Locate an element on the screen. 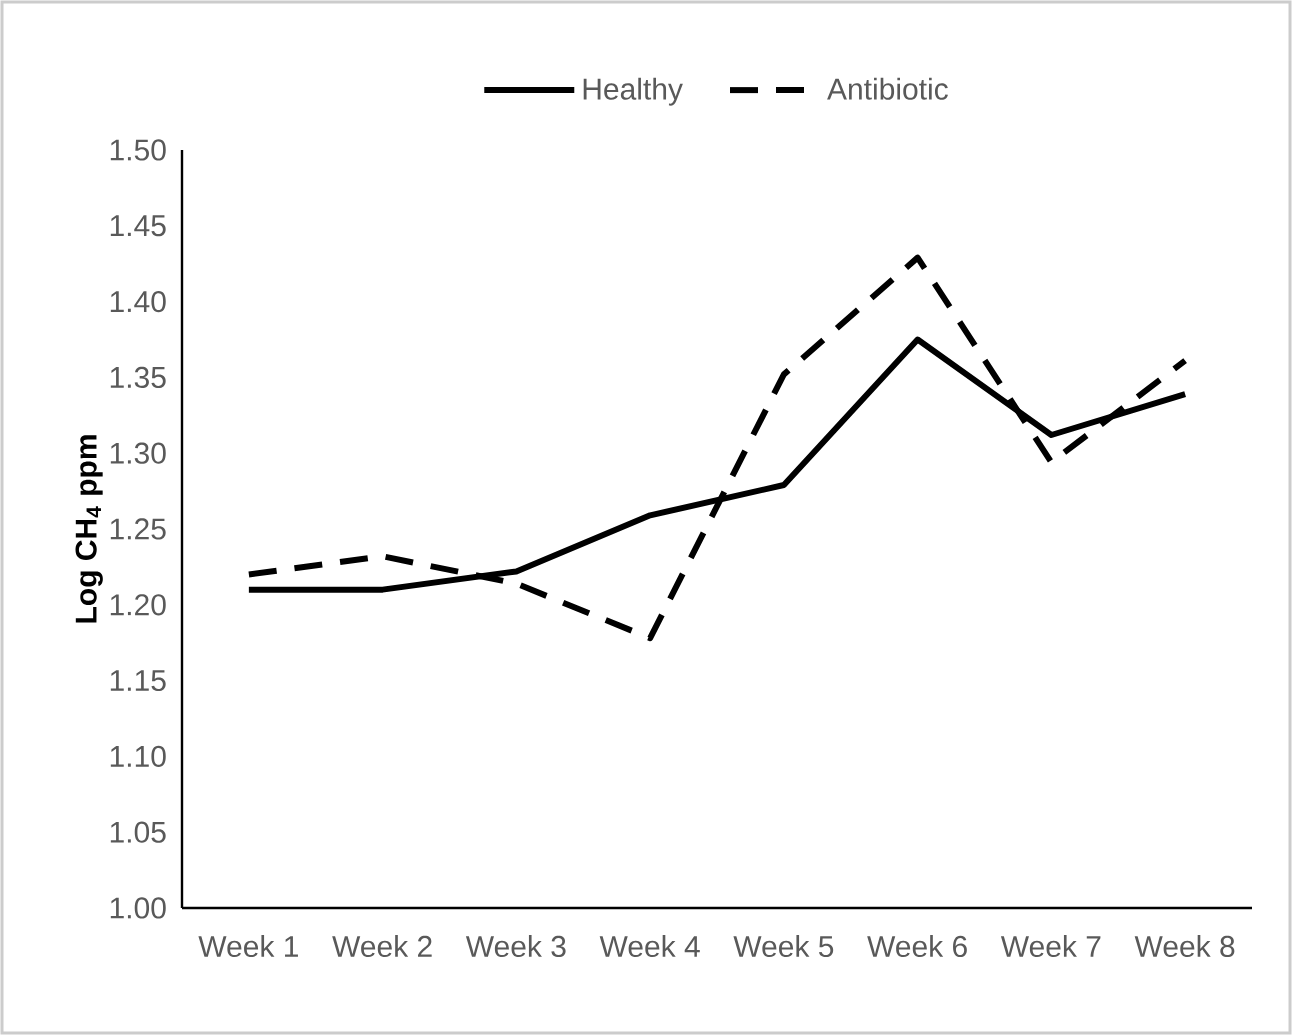 The width and height of the screenshot is (1292, 1035). x-tick-label: Week 2 is located at coordinates (382, 946).